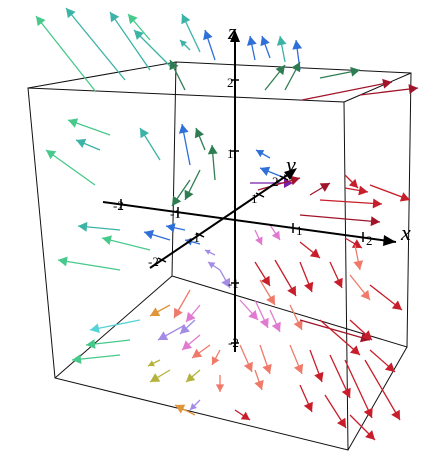  What do you see at coordinates (275, 181) in the screenshot?
I see `y-tick-label: 2` at bounding box center [275, 181].